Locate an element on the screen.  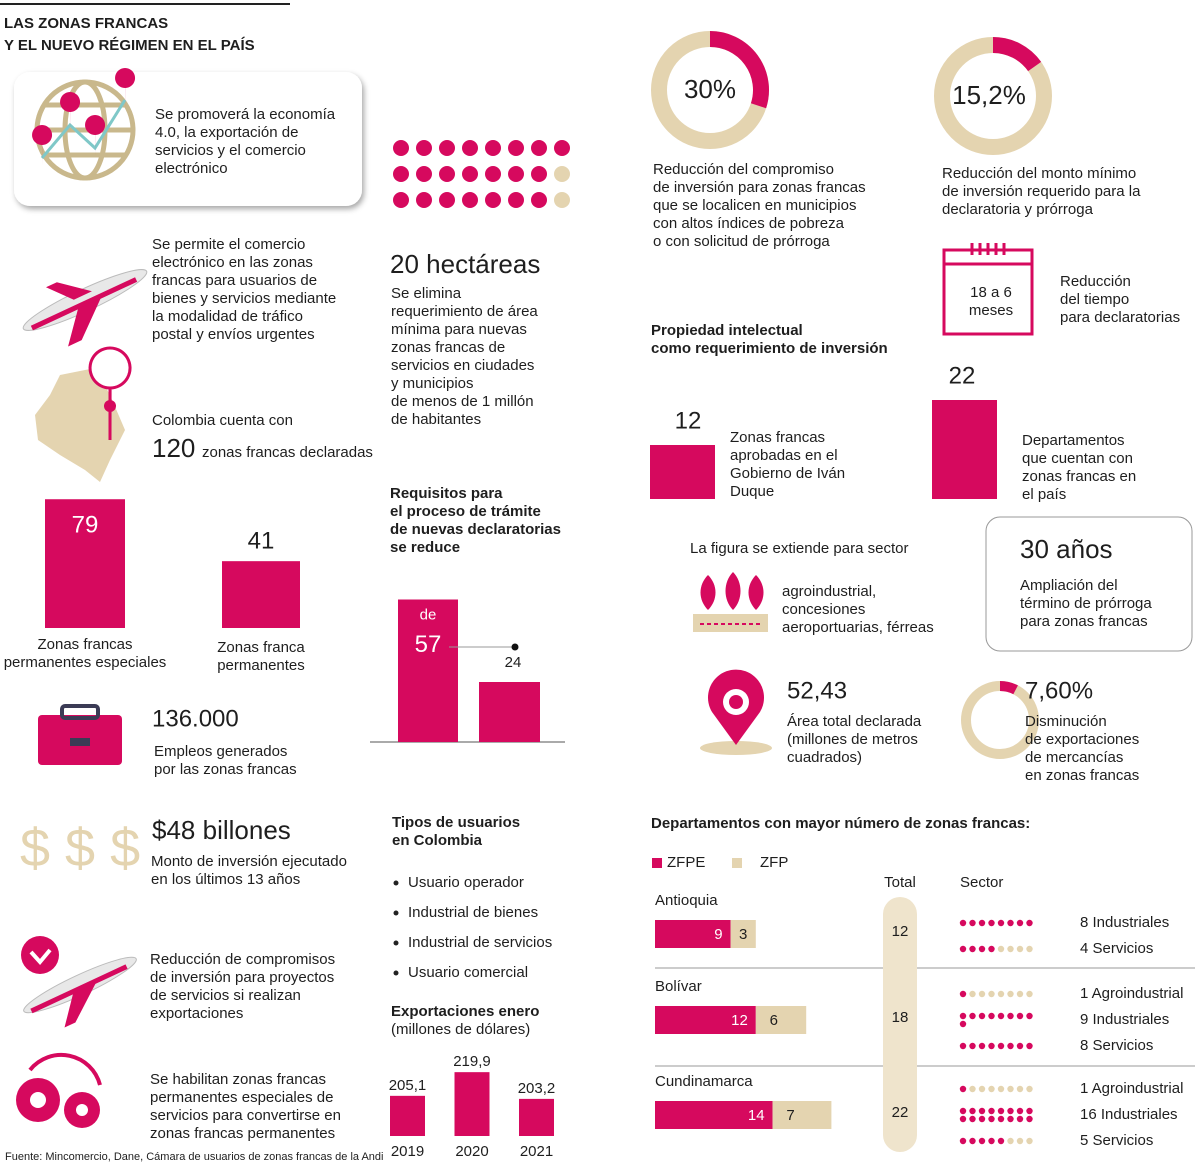
colombia-intro: Colombia cuenta con is located at coordinates (222, 420).